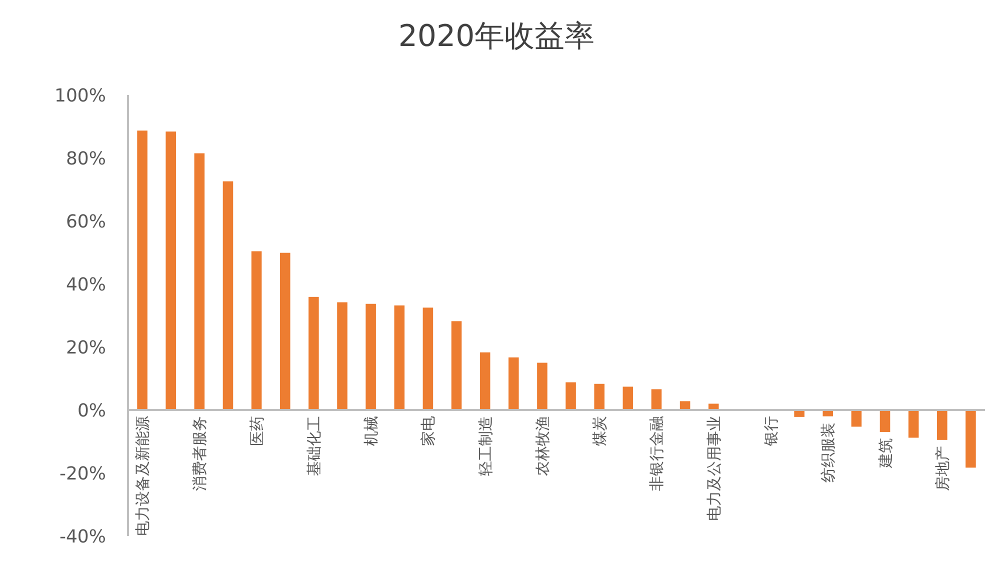 The width and height of the screenshot is (993, 573). What do you see at coordinates (542, 446) in the screenshot?
I see `x-tick-label: 农林牧渔` at bounding box center [542, 446].